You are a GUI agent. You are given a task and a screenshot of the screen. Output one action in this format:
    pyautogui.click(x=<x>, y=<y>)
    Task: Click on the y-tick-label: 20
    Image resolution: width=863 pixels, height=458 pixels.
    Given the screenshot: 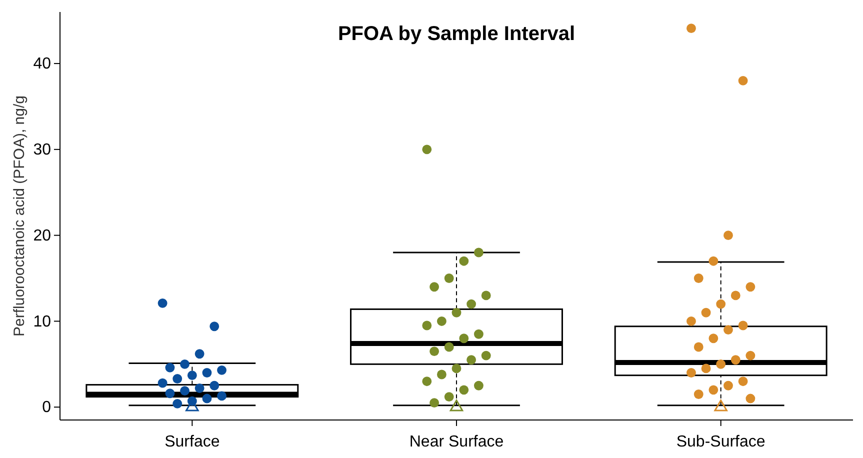 What is the action you would take?
    pyautogui.click(x=42, y=235)
    